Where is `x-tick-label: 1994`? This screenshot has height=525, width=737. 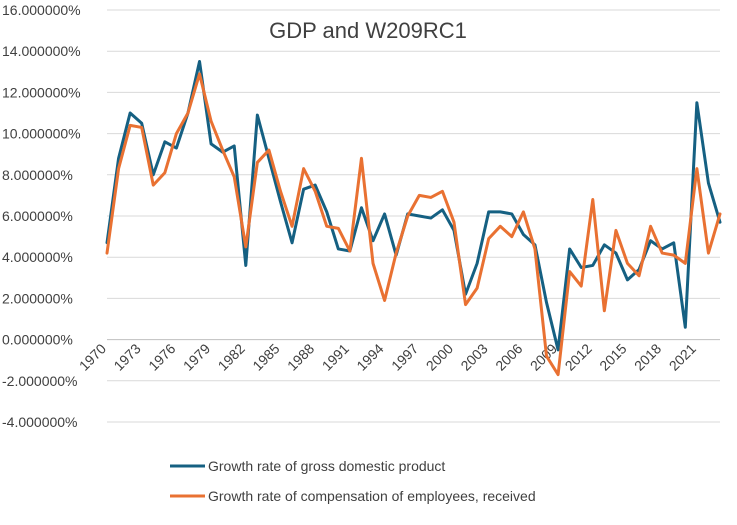 x-tick-label: 1994 is located at coordinates (369, 356).